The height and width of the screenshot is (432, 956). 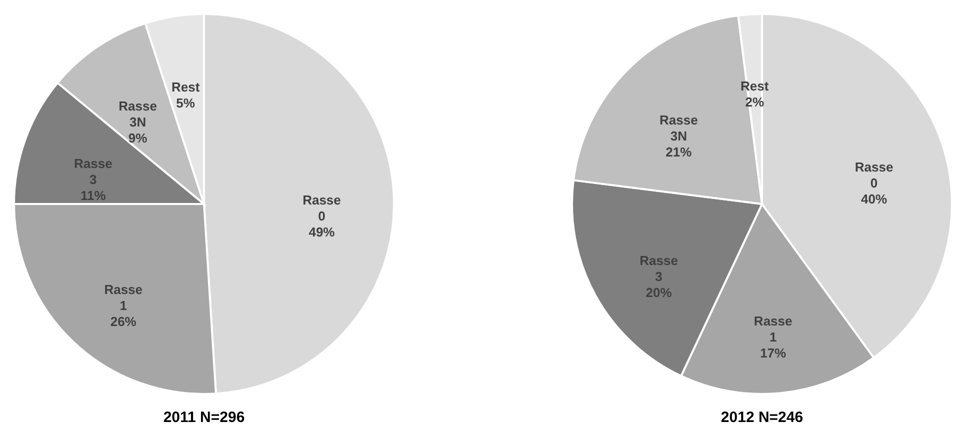 What do you see at coordinates (659, 292) in the screenshot?
I see `data-label: 20%` at bounding box center [659, 292].